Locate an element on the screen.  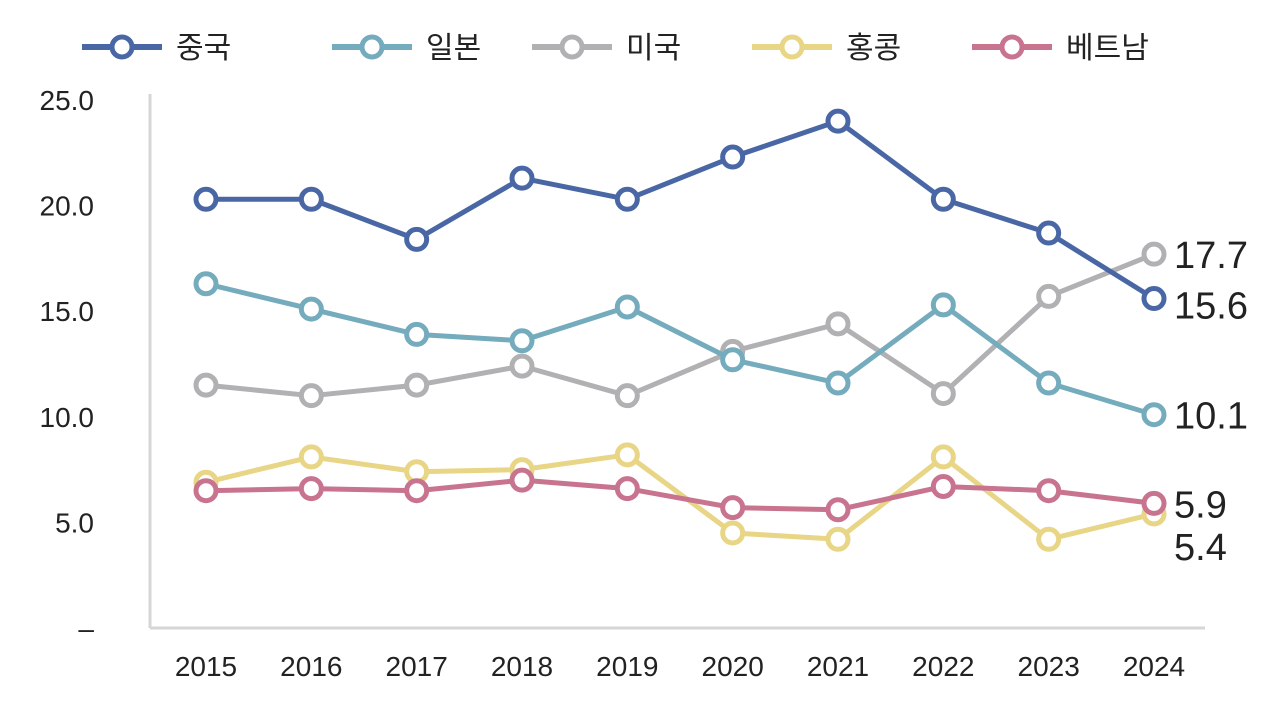
end-value-label: 17.7 is located at coordinates (1211, 256).